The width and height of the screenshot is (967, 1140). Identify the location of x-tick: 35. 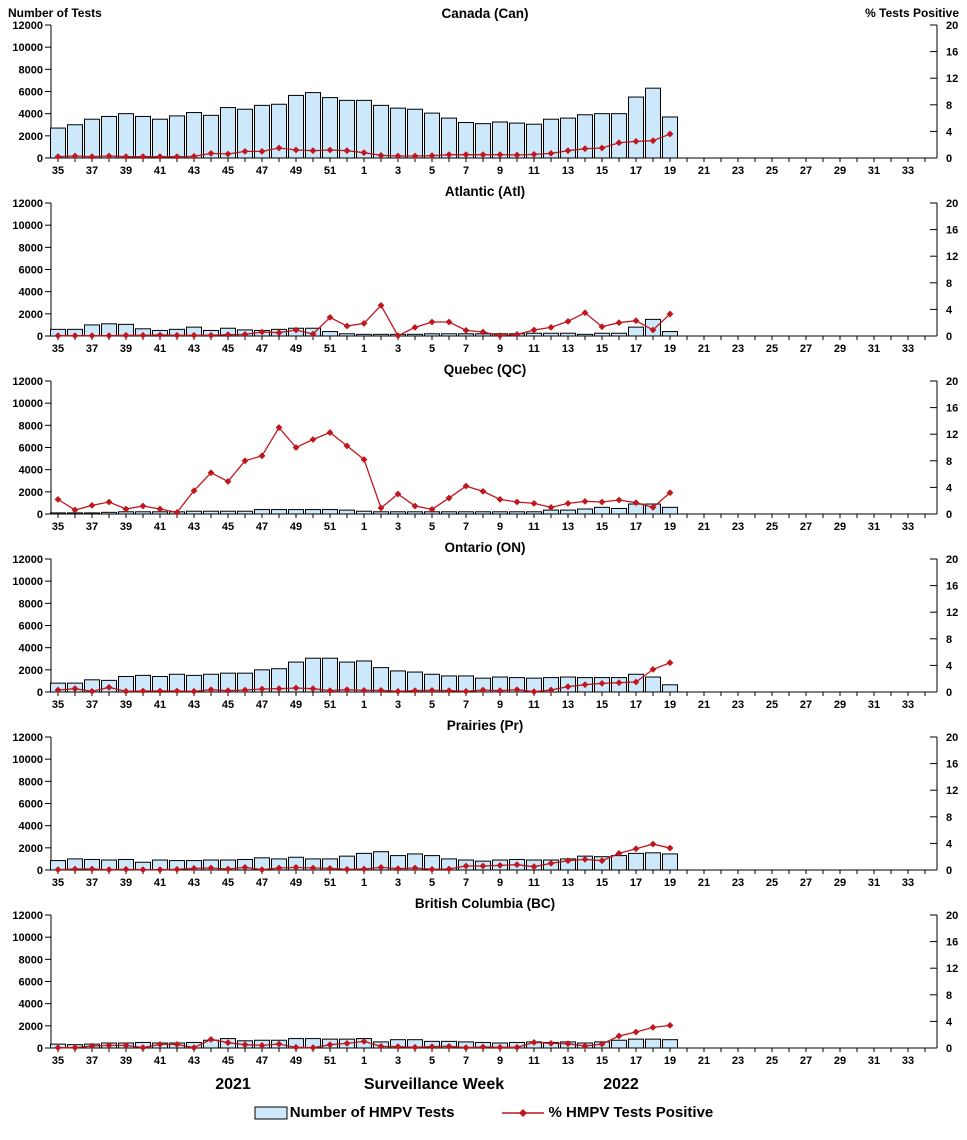
(58, 883).